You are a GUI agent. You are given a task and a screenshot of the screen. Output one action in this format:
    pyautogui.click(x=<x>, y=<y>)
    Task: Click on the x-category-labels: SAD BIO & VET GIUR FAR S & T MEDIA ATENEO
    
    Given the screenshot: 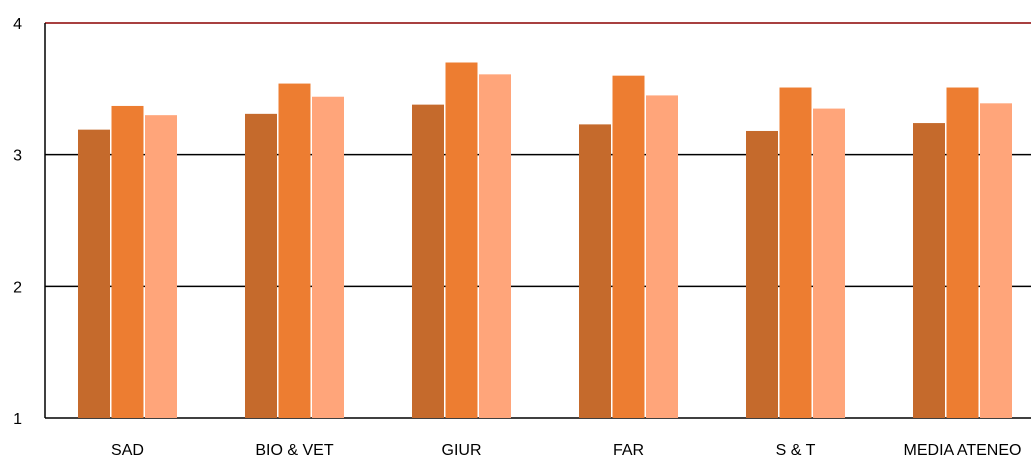 What is the action you would take?
    pyautogui.click(x=566, y=450)
    